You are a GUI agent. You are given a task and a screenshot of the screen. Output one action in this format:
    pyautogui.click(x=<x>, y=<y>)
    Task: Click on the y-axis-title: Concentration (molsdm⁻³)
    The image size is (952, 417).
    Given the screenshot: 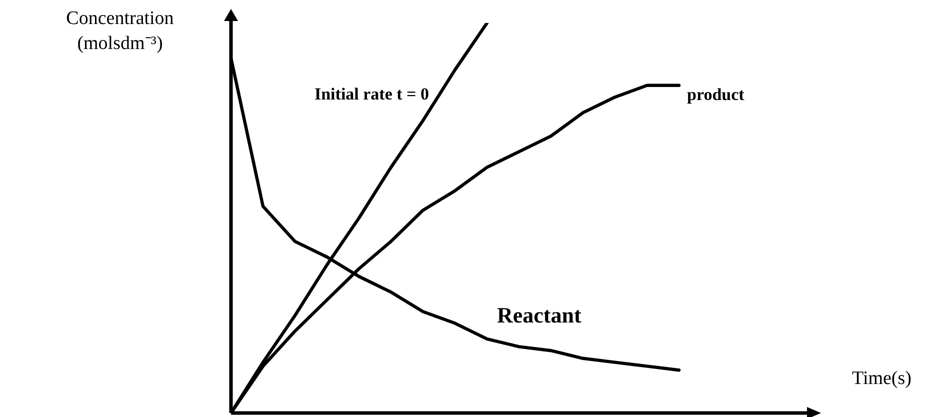 What is the action you would take?
    pyautogui.click(x=120, y=31)
    